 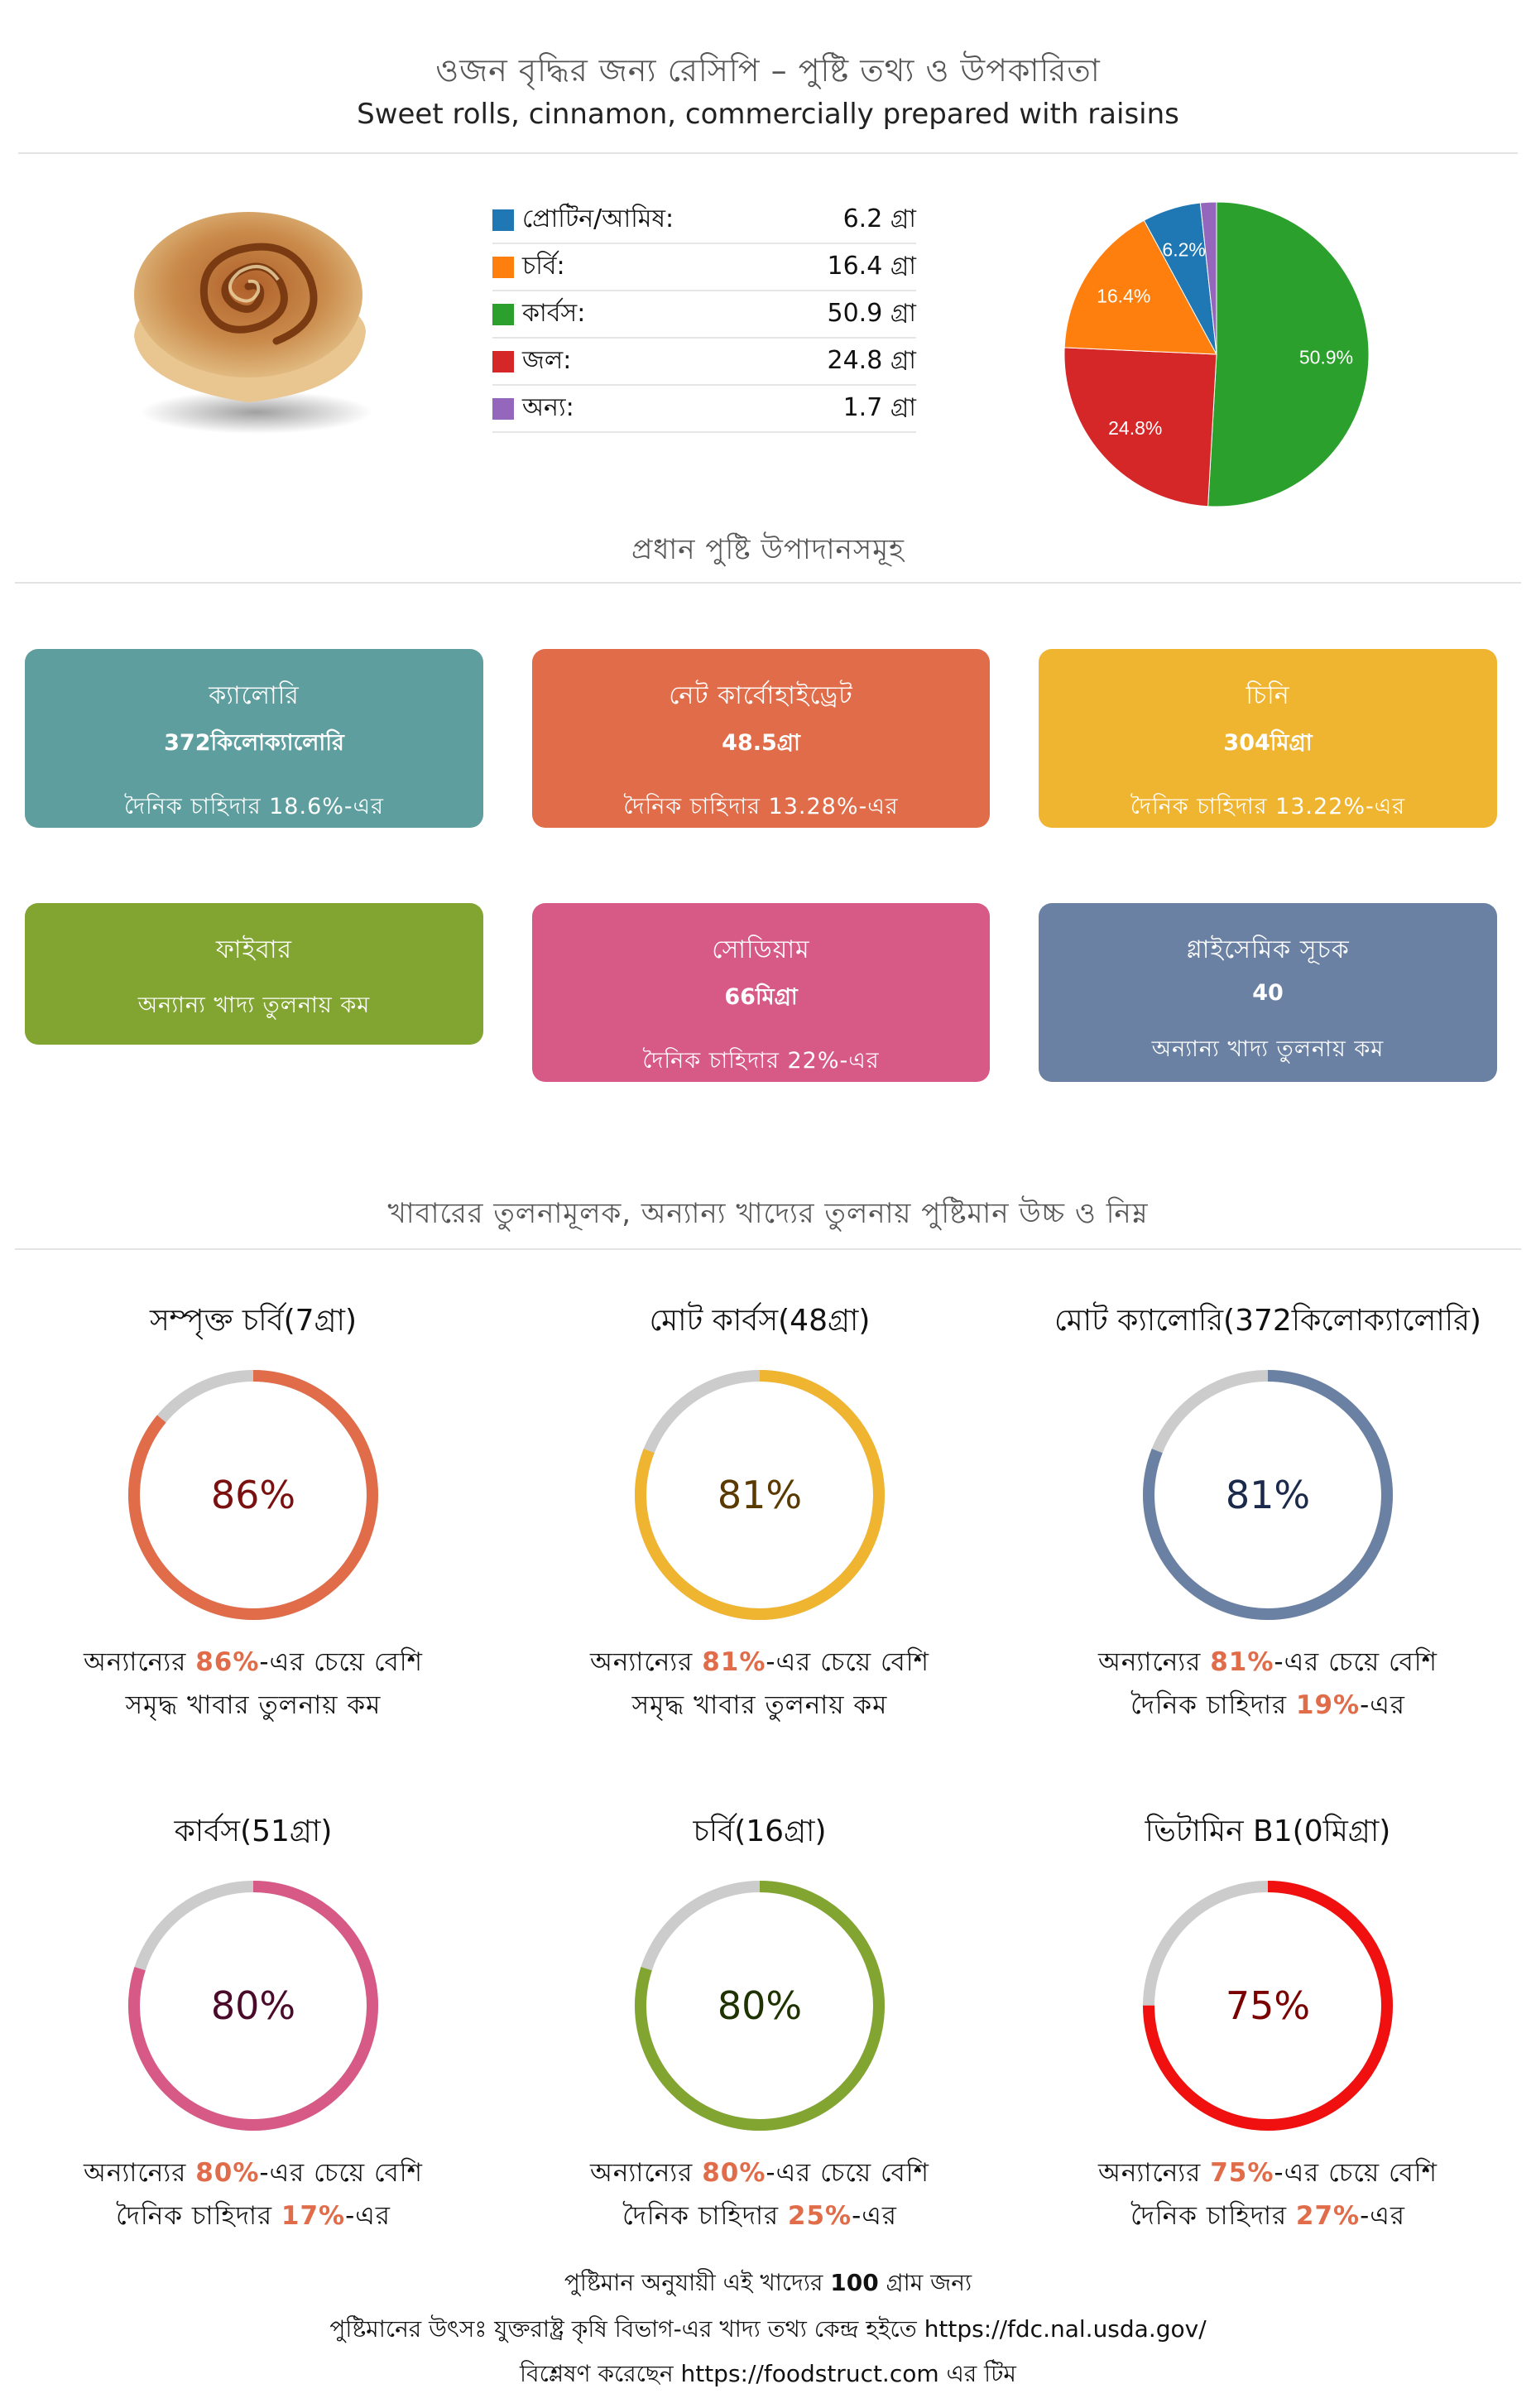 I want to click on legend-row-protein: প্রোটিন/আমিষ: 6.2 গ্রা, so click(x=704, y=220).